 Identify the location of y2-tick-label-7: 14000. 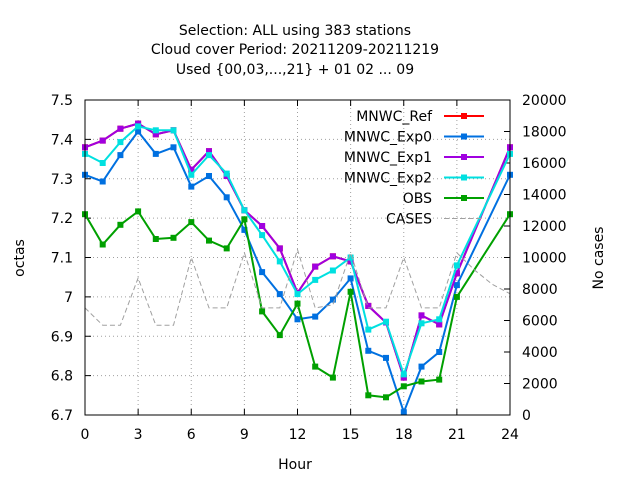
(544, 196).